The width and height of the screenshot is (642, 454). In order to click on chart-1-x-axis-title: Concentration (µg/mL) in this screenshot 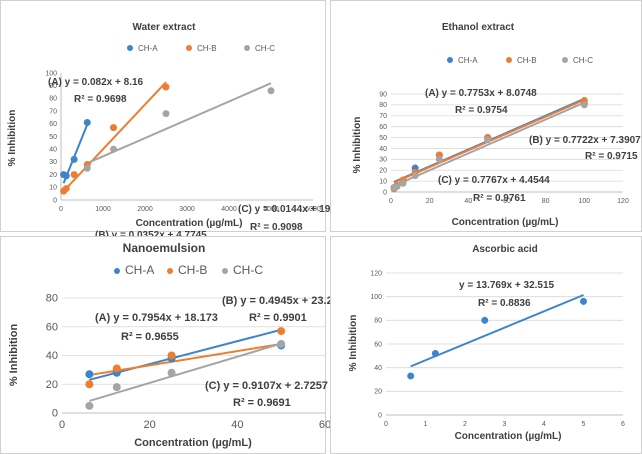, I will do `click(189, 223)`.